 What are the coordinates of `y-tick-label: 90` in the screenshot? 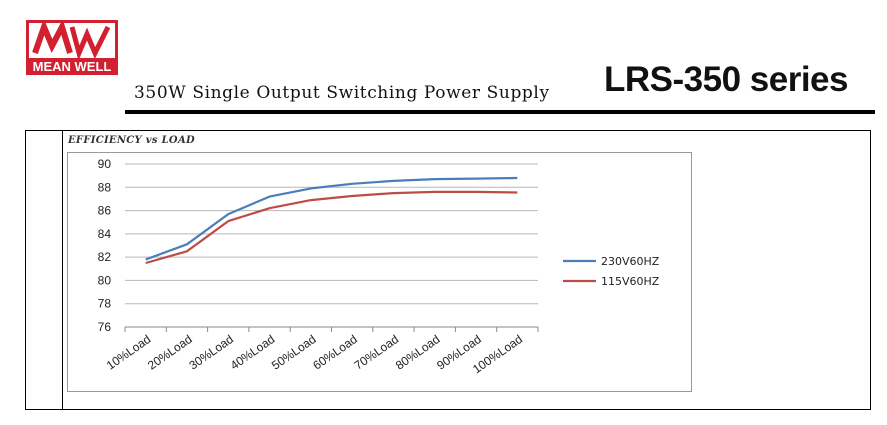 It's located at (105, 164).